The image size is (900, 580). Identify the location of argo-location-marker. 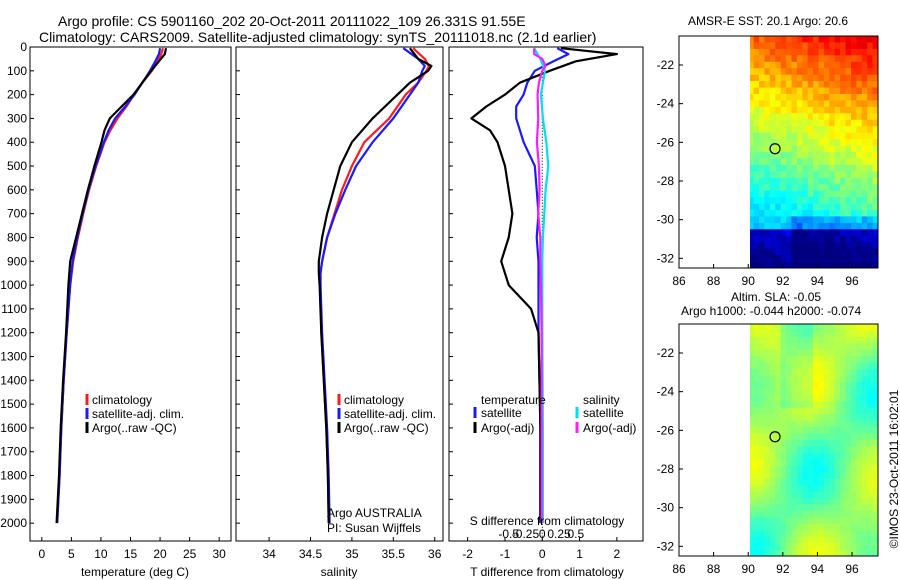
(775, 437).